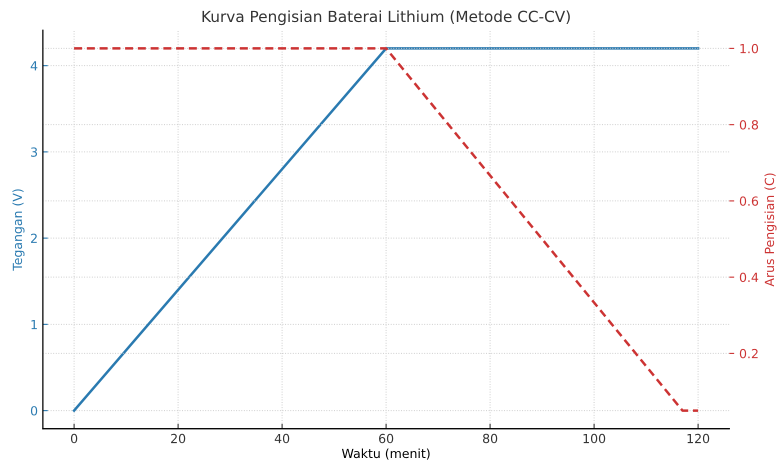 The height and width of the screenshot is (466, 780). I want to click on y2-axis-title: Arus Pengisian (C), so click(770, 230).